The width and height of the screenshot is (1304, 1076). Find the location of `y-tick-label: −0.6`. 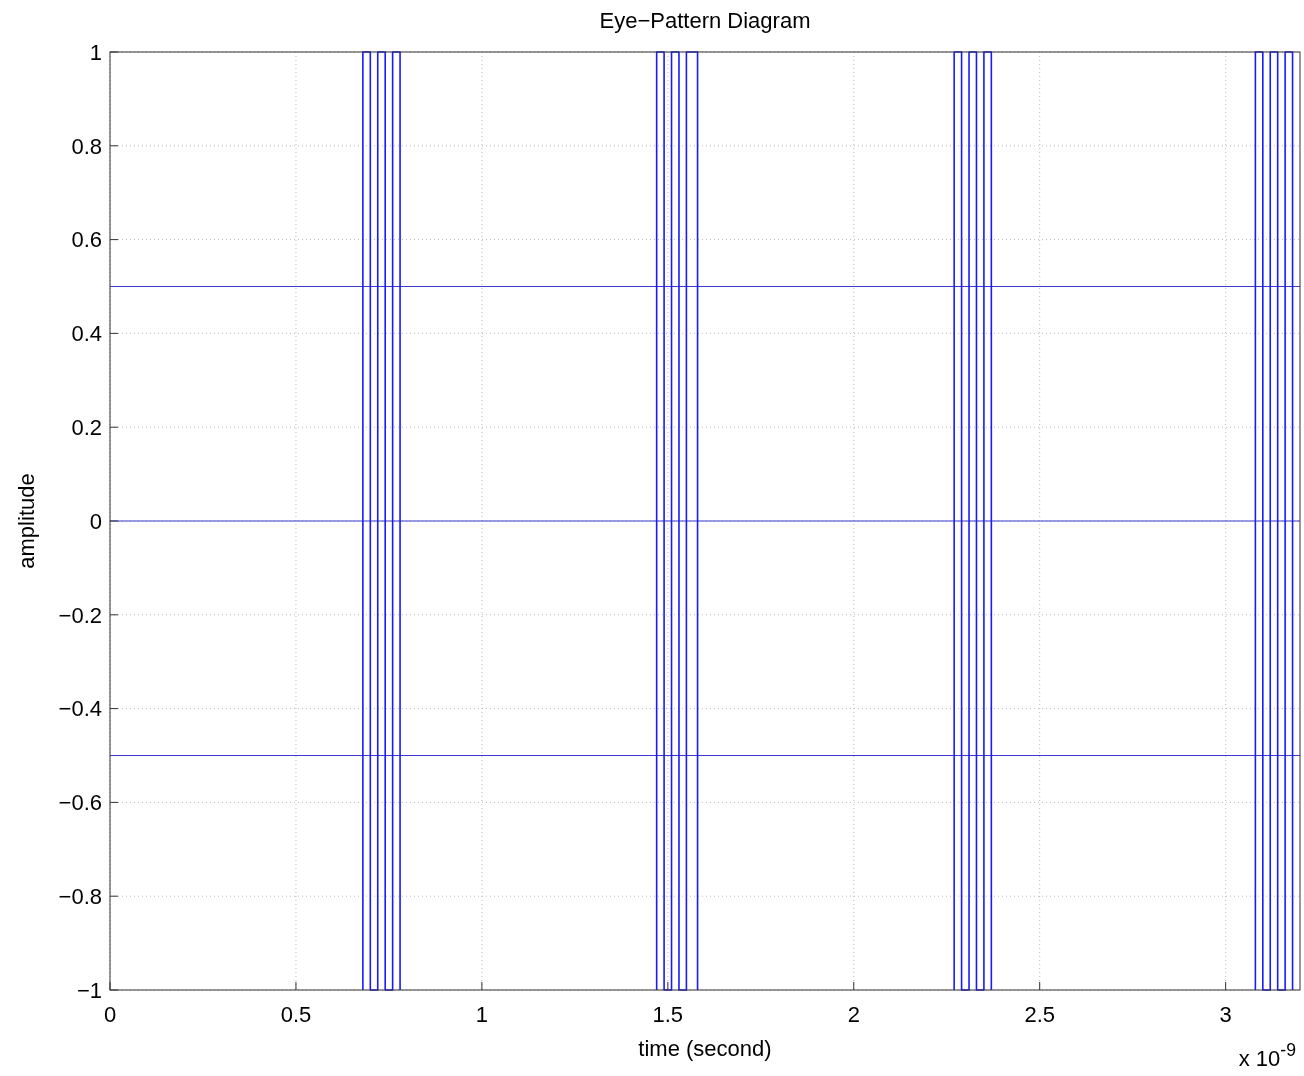

y-tick-label: −0.6 is located at coordinates (80, 803).